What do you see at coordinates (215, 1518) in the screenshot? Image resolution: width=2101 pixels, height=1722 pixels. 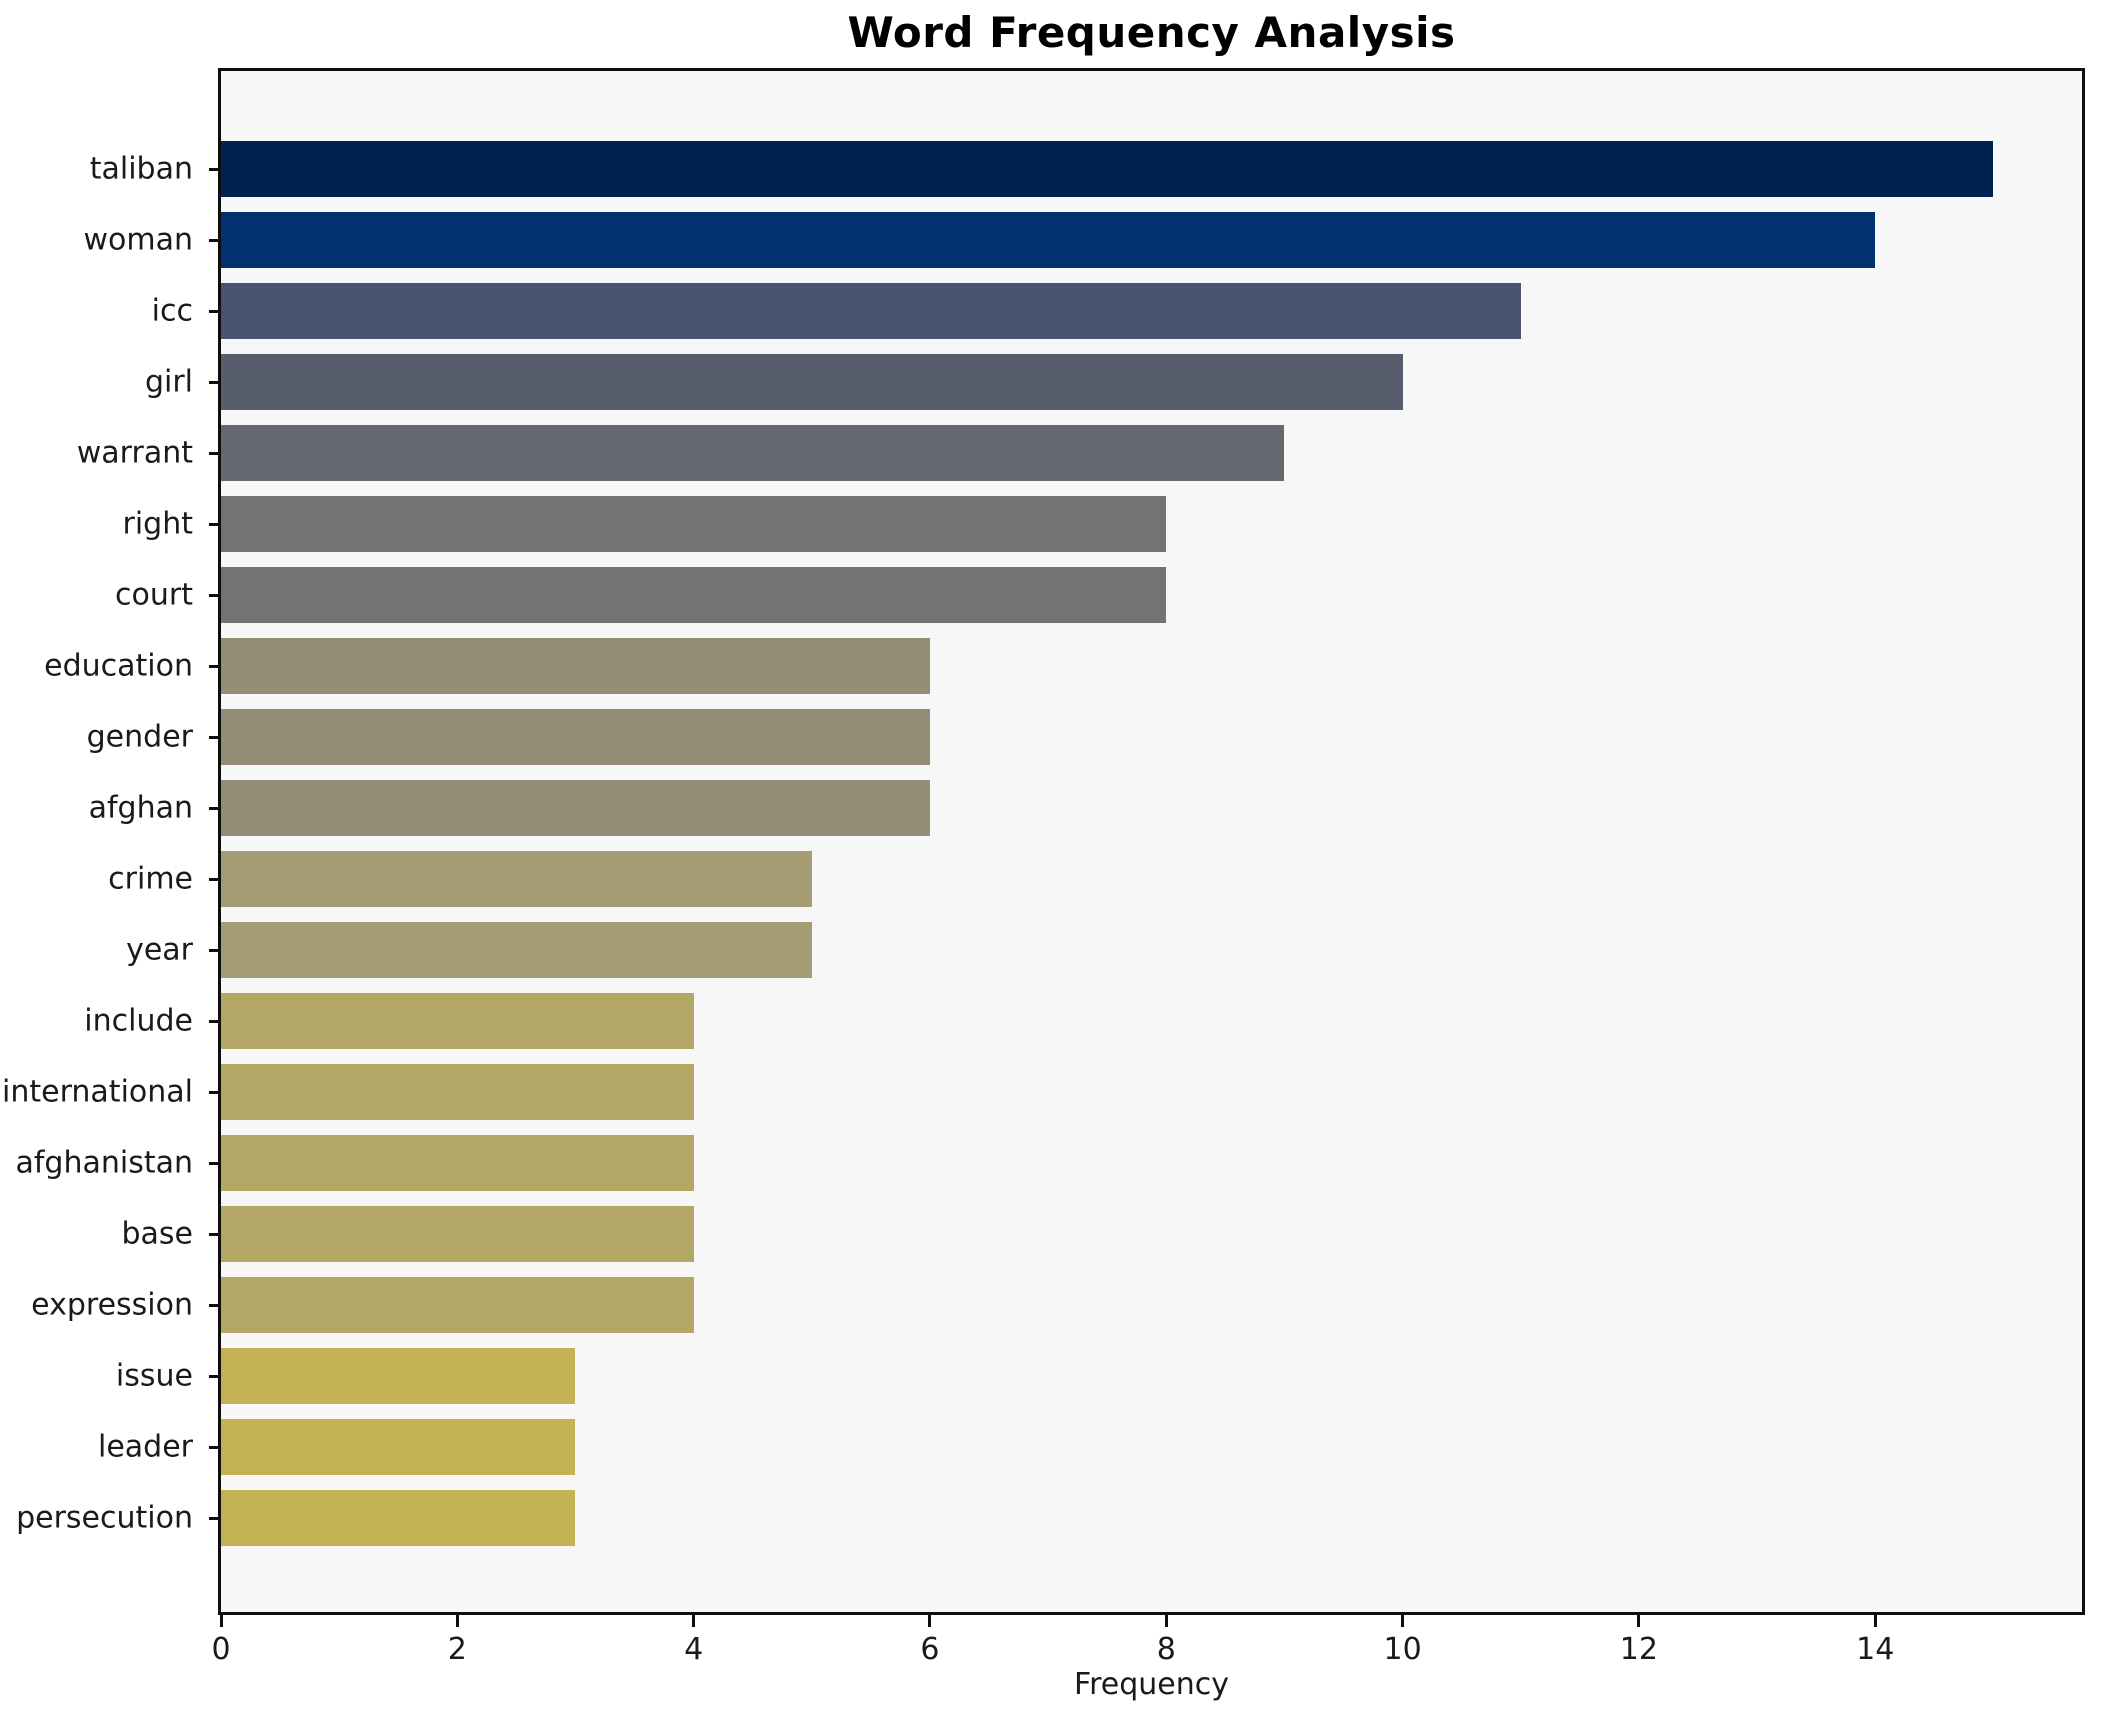 I see `y-tick-mark-persecution` at bounding box center [215, 1518].